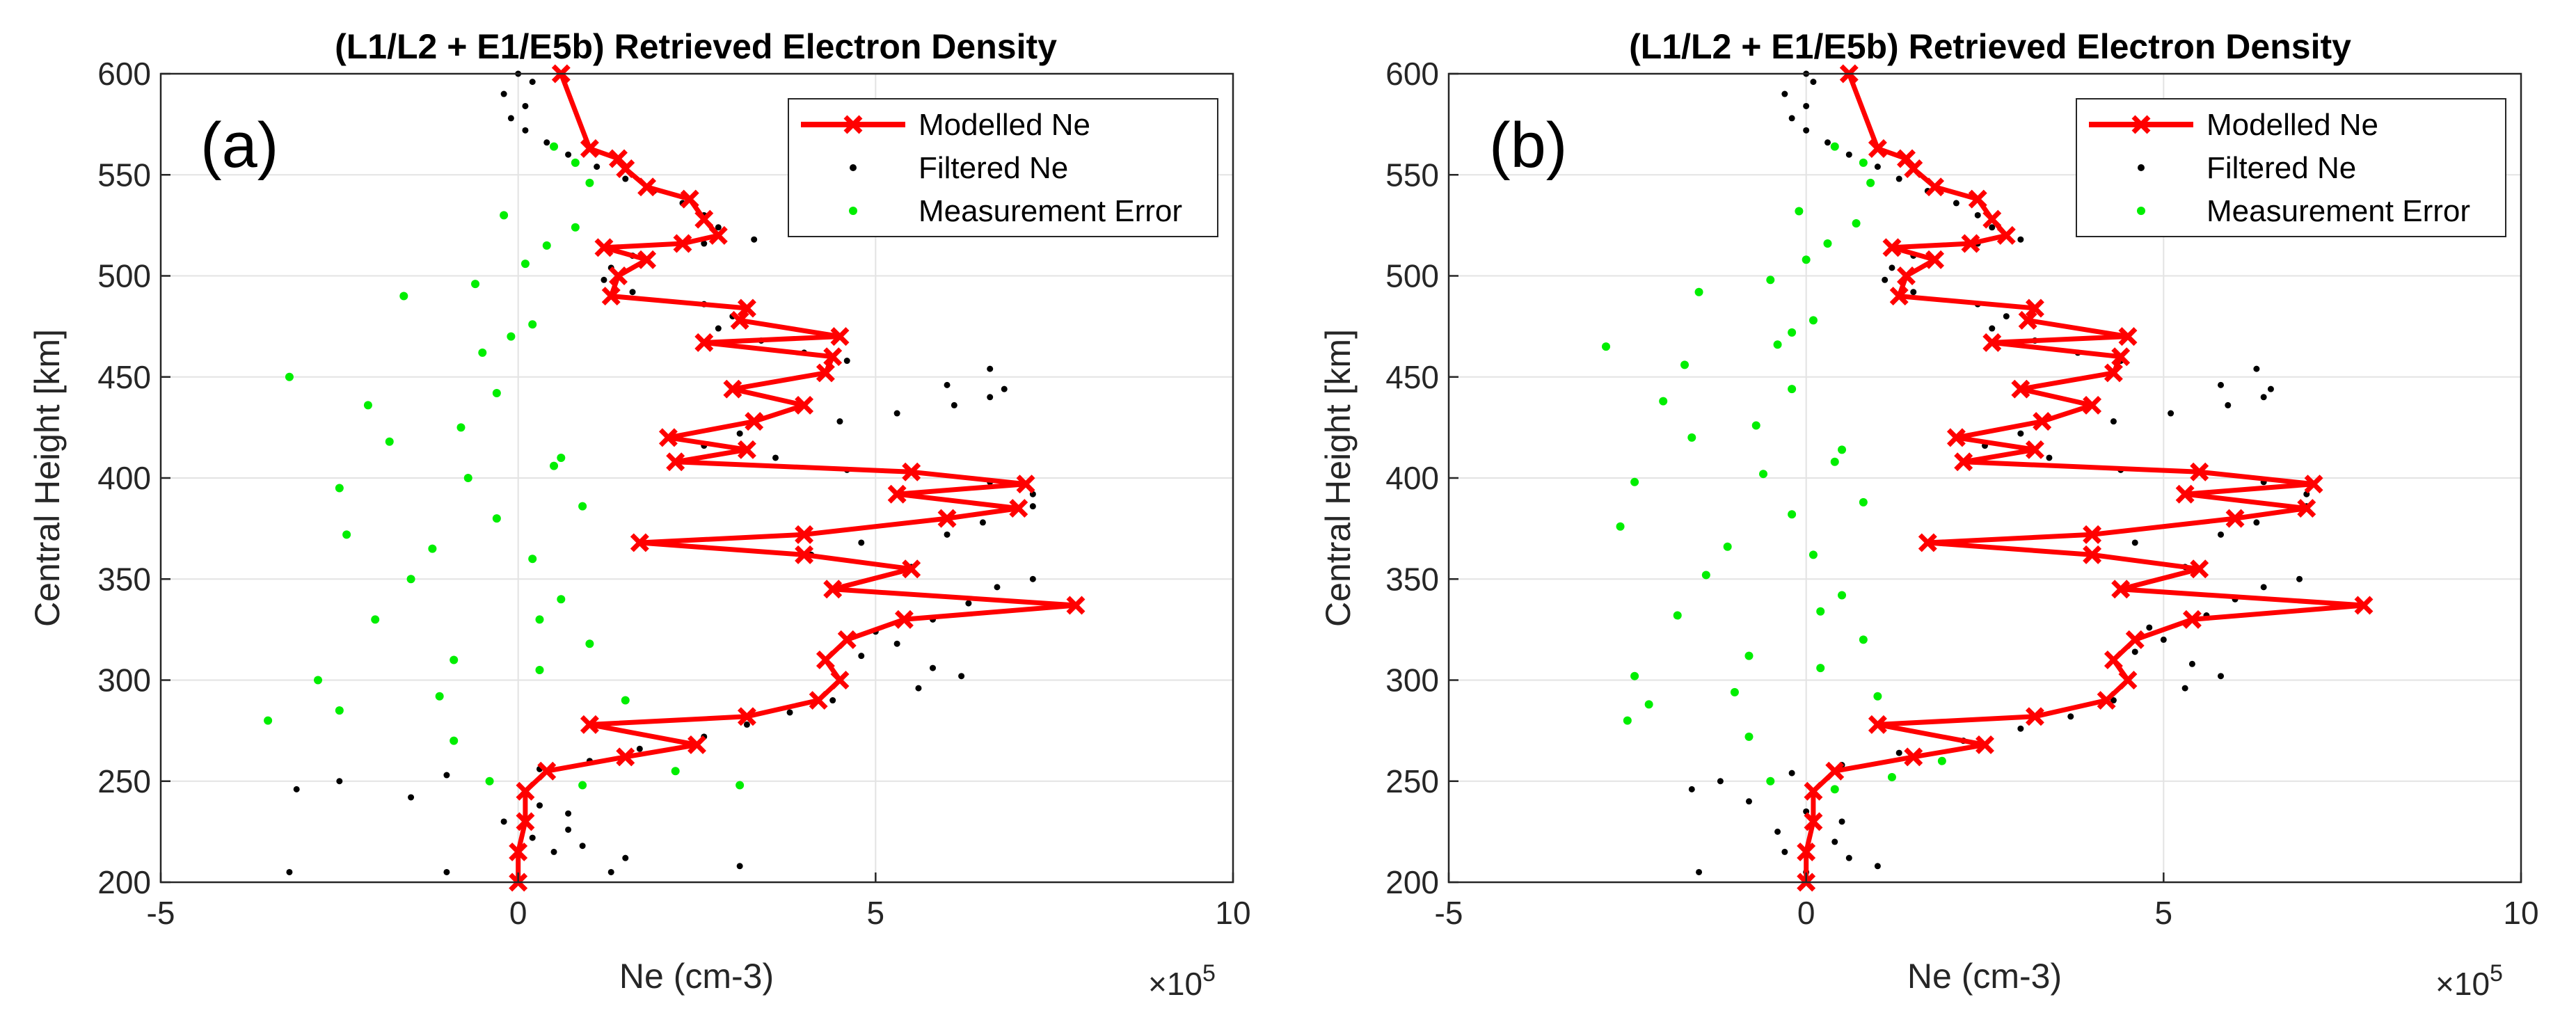  Describe the element at coordinates (1182, 981) in the screenshot. I see `x-multiplier-a: ×10⁵` at that location.